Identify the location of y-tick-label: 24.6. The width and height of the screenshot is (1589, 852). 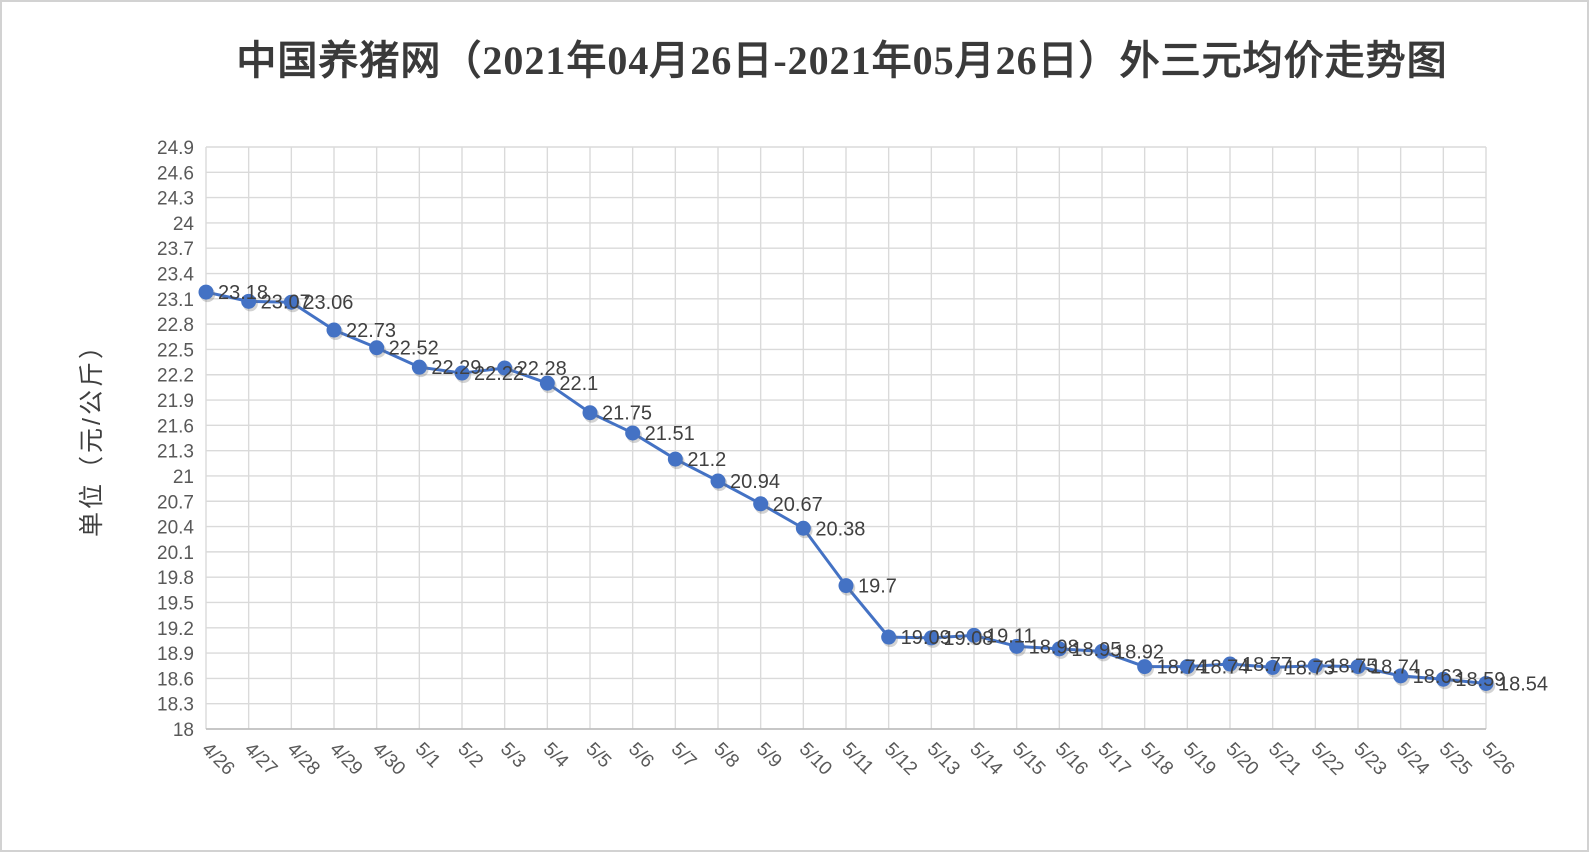
(175, 173).